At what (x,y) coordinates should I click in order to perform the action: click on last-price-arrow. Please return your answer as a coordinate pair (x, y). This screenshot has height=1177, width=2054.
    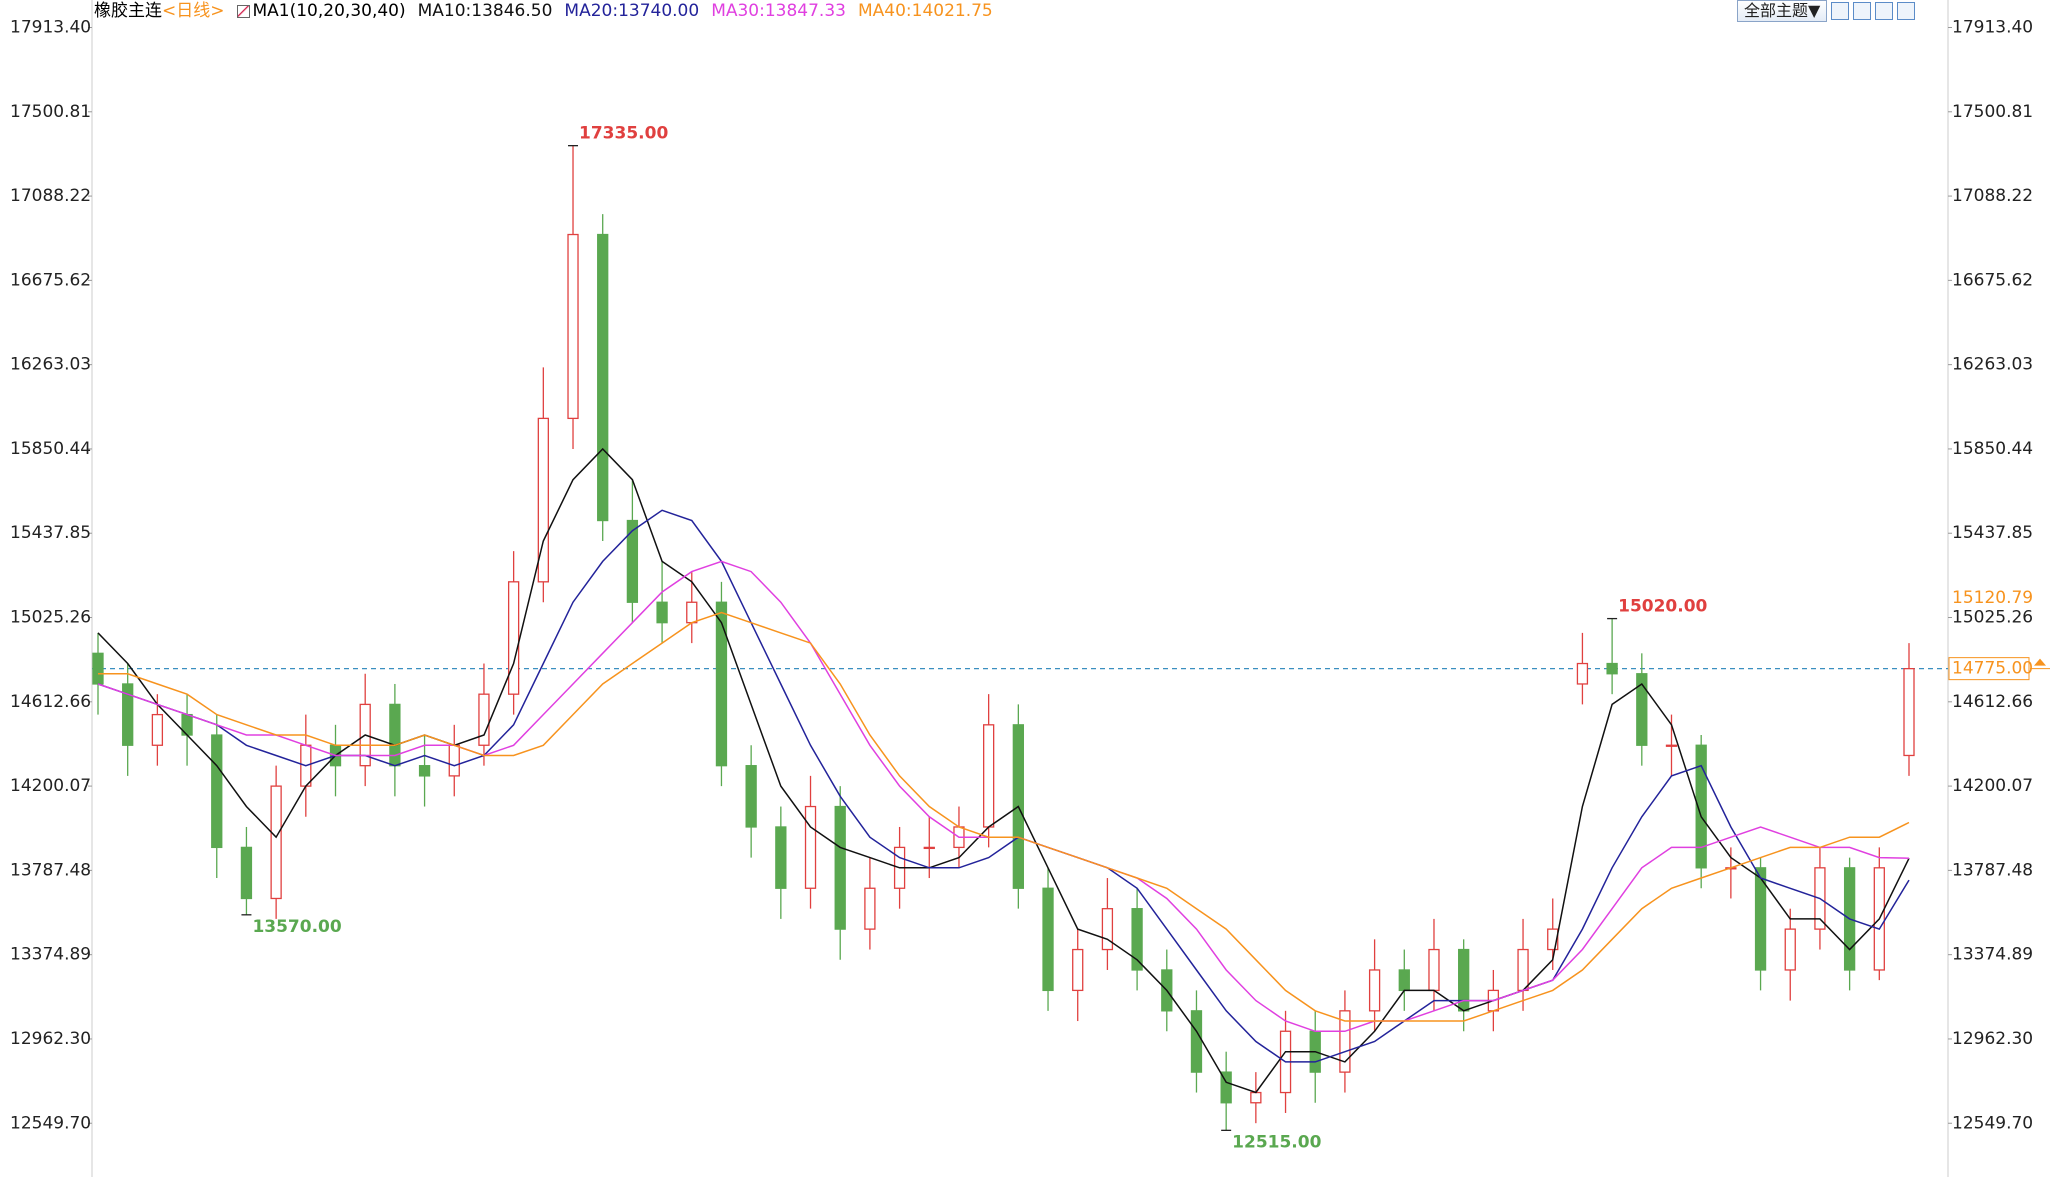
    Looking at the image, I should click on (2040, 662).